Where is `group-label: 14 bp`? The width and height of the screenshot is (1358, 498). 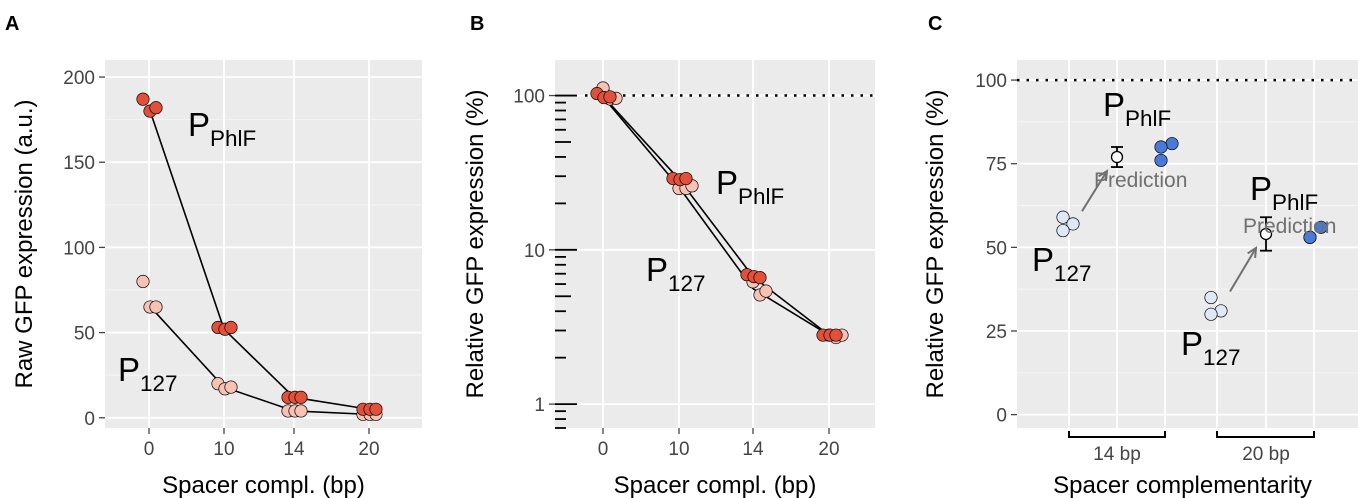
group-label: 14 bp is located at coordinates (1117, 454).